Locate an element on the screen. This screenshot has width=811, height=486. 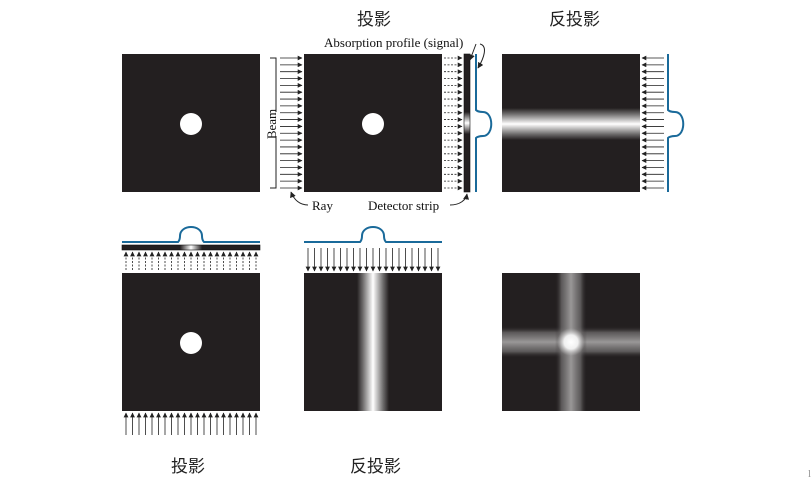
absorption-profile-bottom-left is located at coordinates (191, 234).